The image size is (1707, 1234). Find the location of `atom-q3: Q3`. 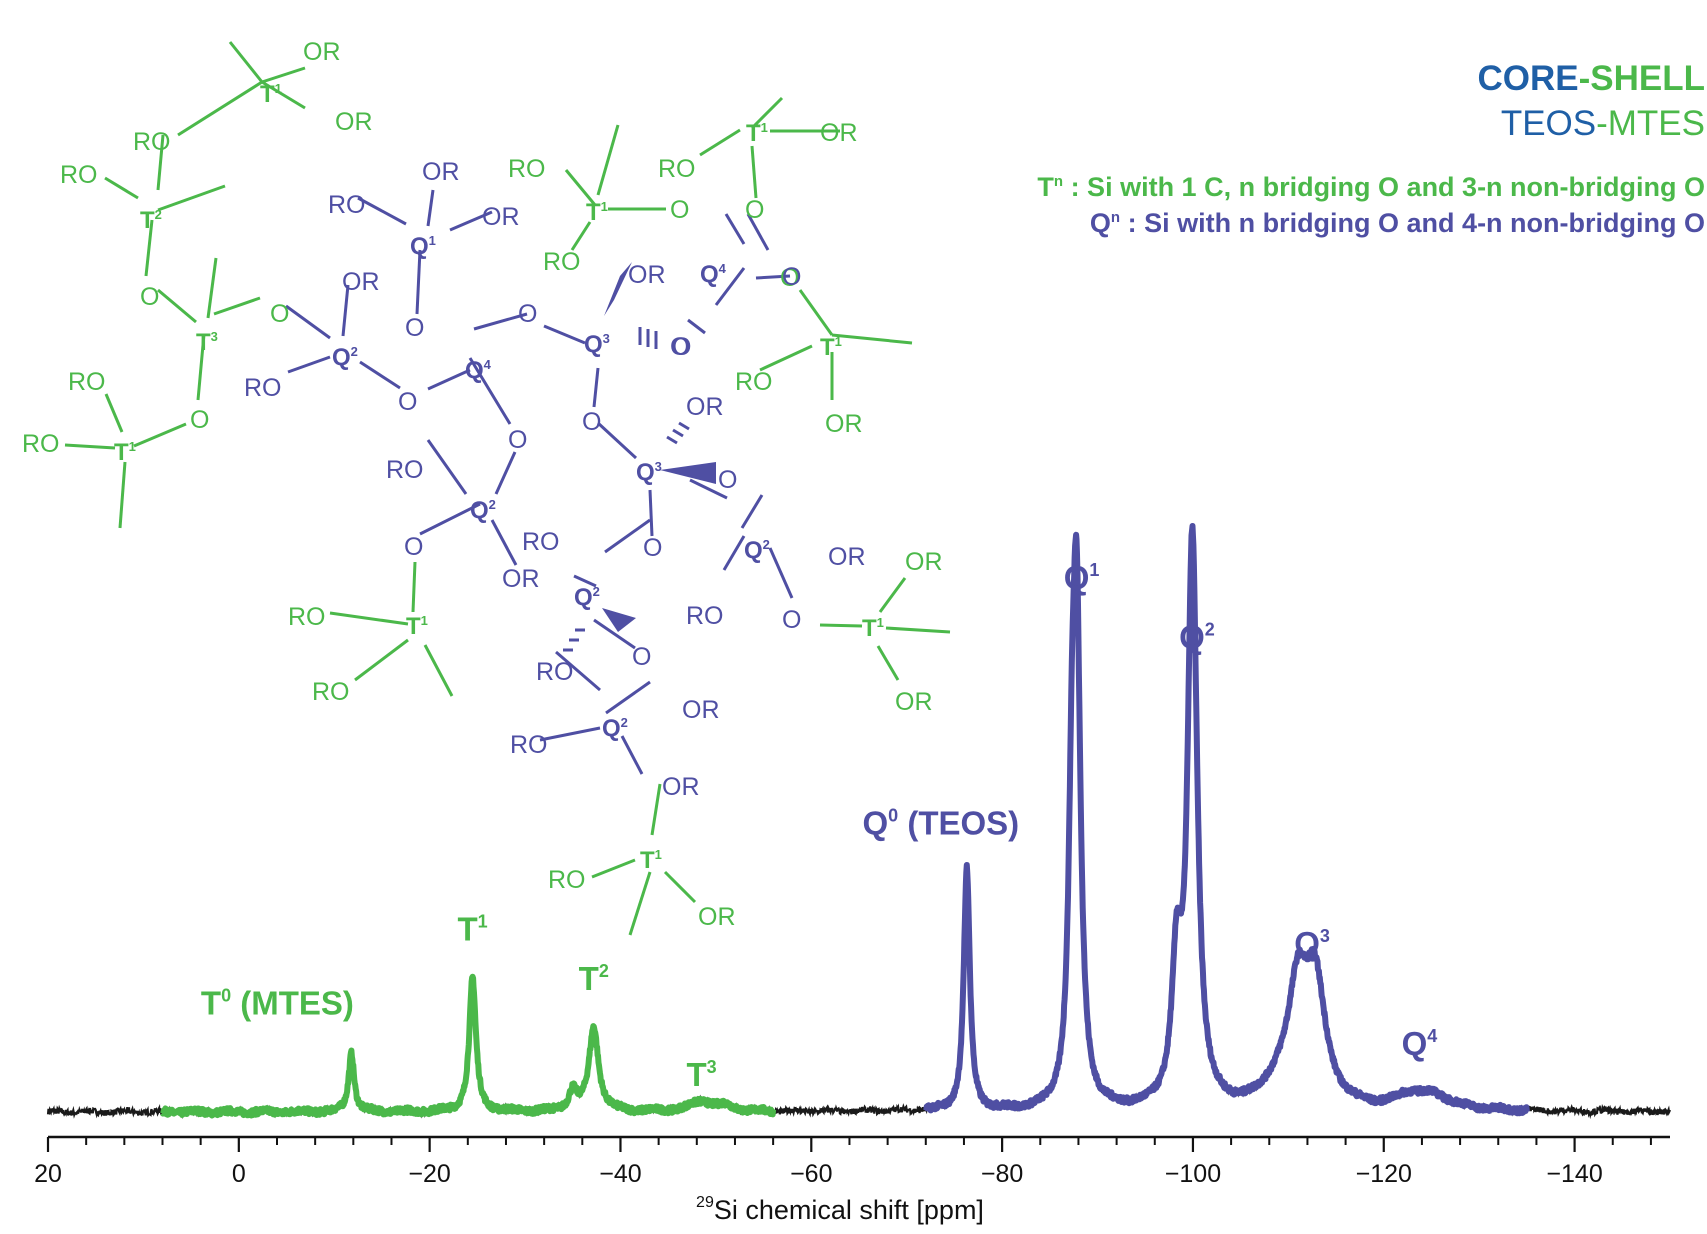

atom-q3: Q3 is located at coordinates (597, 344).